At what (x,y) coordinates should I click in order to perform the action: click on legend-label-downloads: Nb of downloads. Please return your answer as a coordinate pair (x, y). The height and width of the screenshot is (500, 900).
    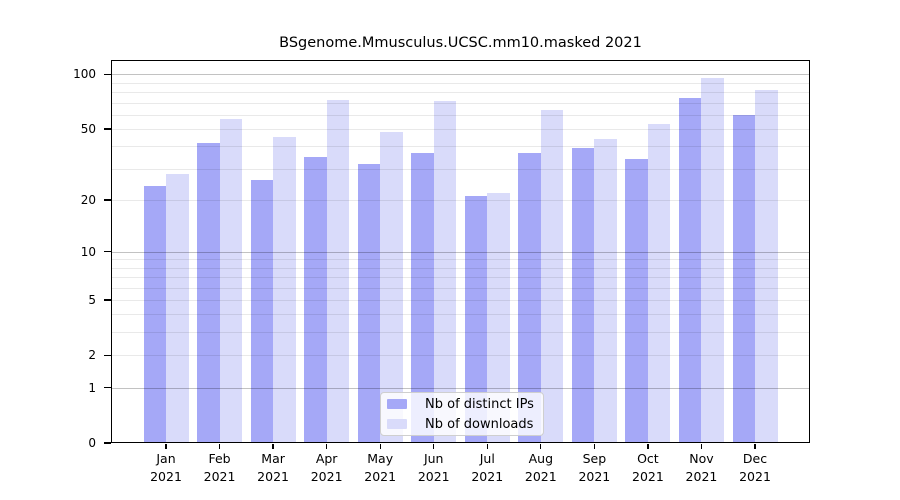
    Looking at the image, I should click on (479, 424).